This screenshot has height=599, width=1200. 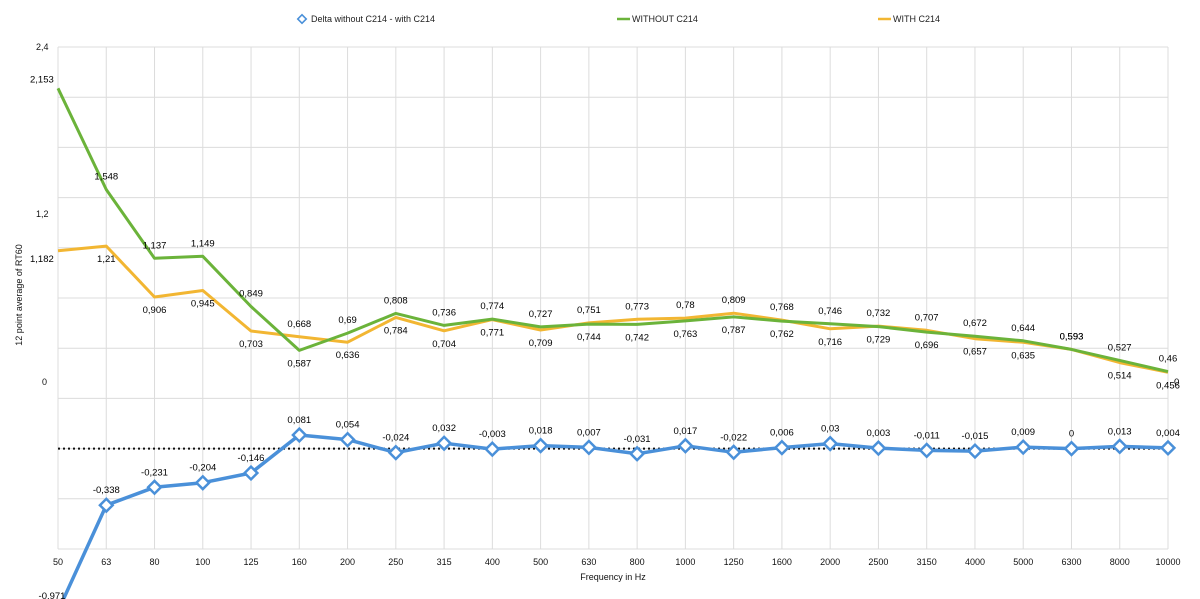 I want to click on data-label-with: 0,636, so click(x=348, y=355).